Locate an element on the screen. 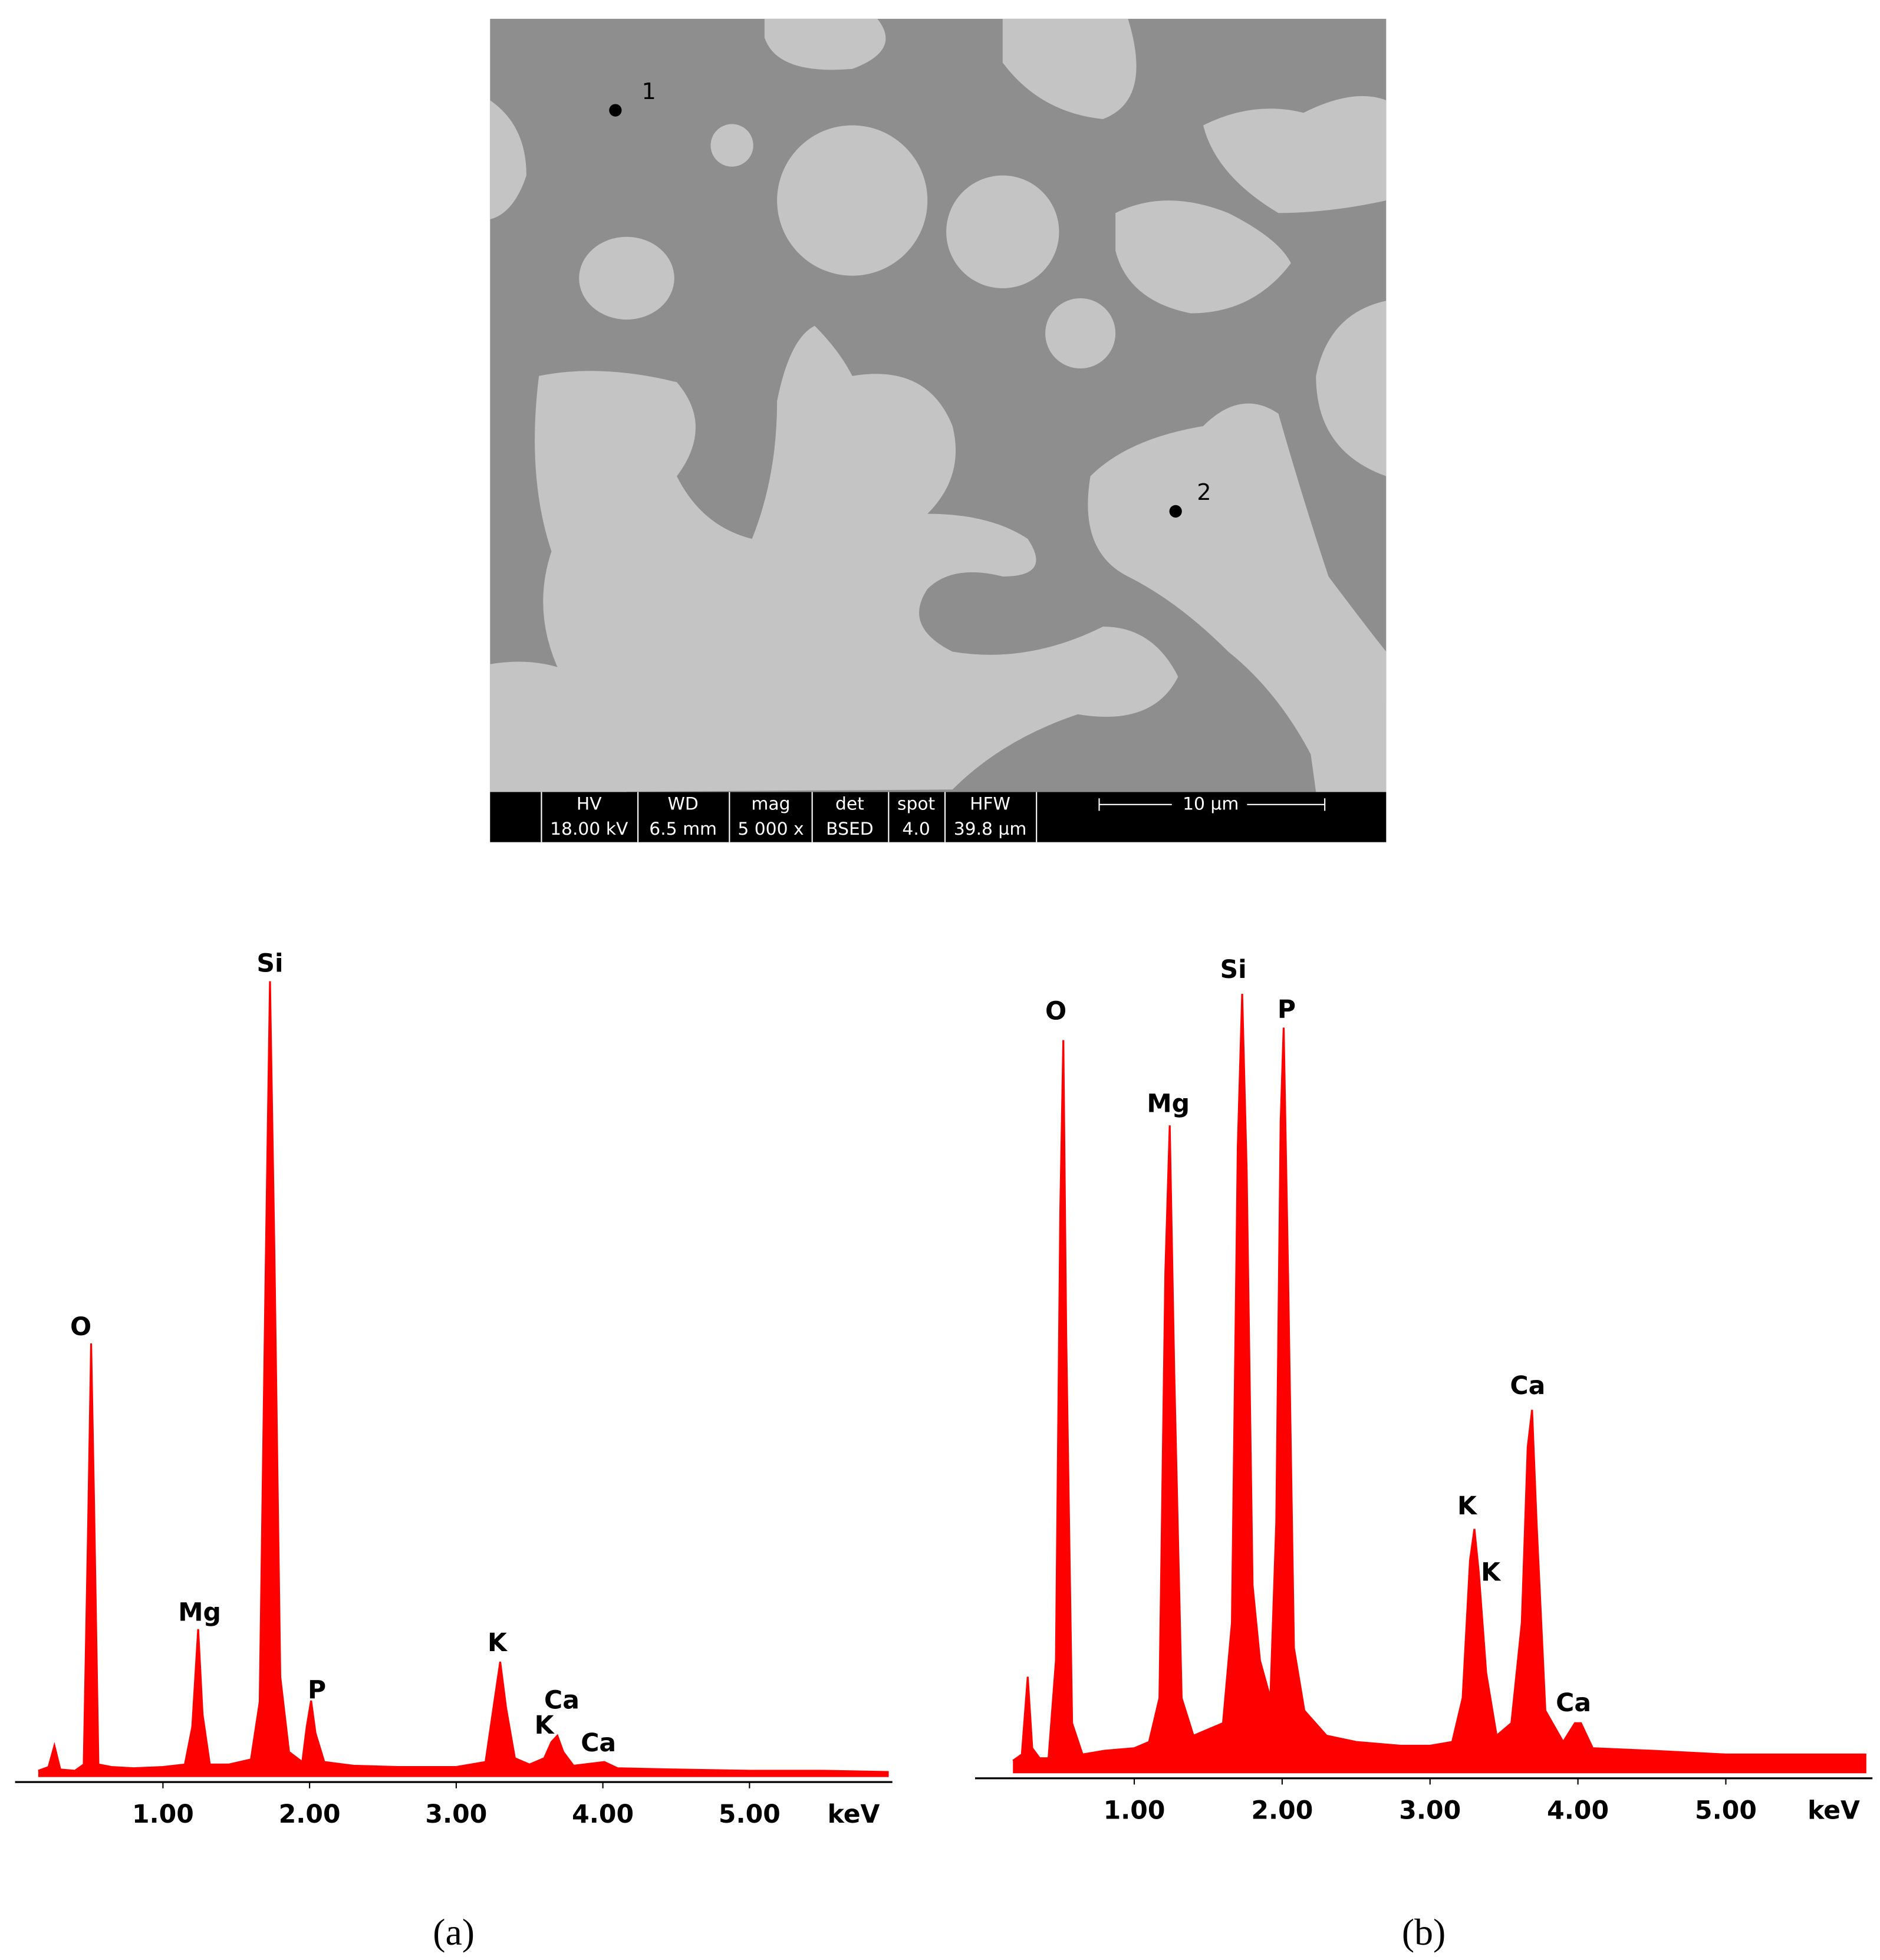  info-label: HV is located at coordinates (589, 803).